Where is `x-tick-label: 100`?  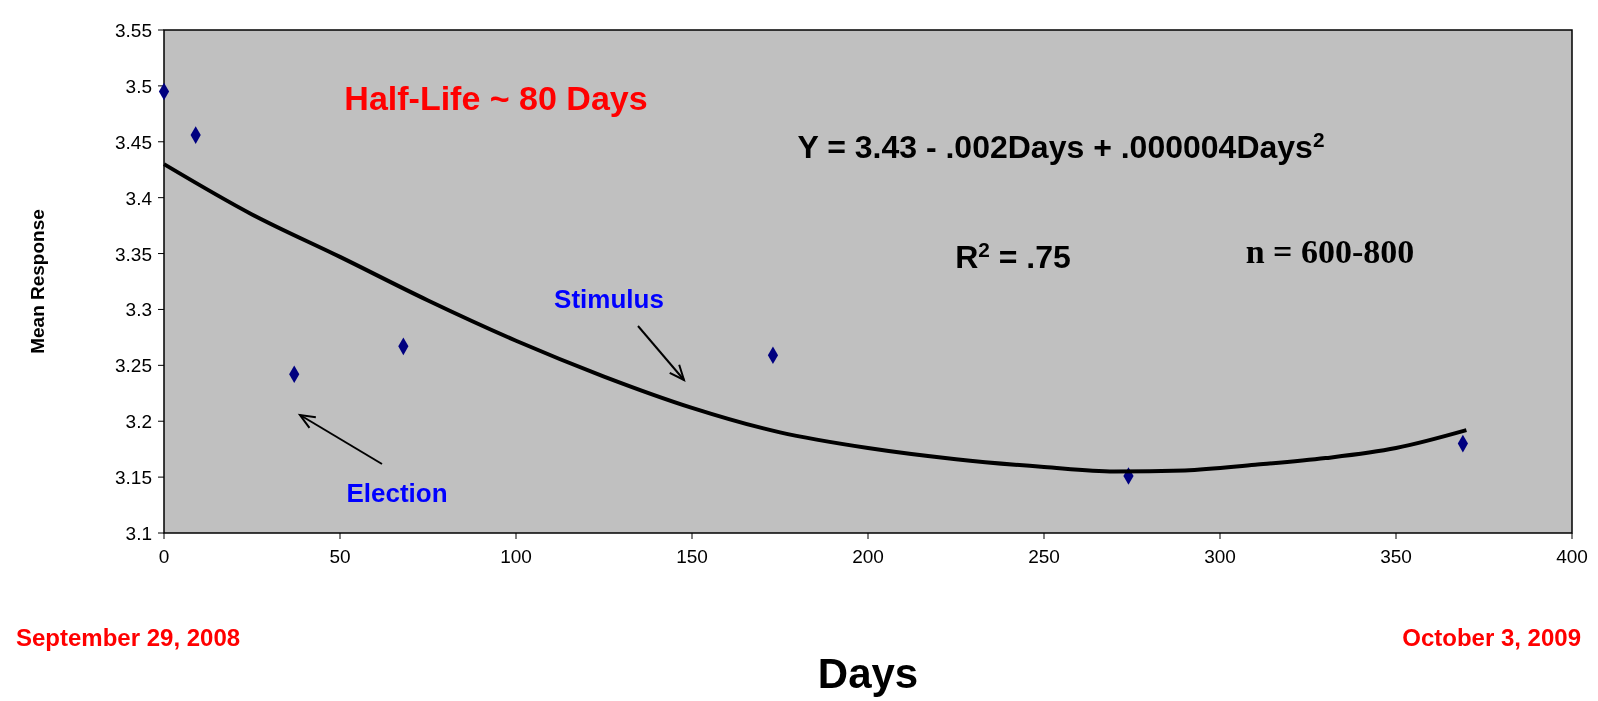
x-tick-label: 100 is located at coordinates (516, 556).